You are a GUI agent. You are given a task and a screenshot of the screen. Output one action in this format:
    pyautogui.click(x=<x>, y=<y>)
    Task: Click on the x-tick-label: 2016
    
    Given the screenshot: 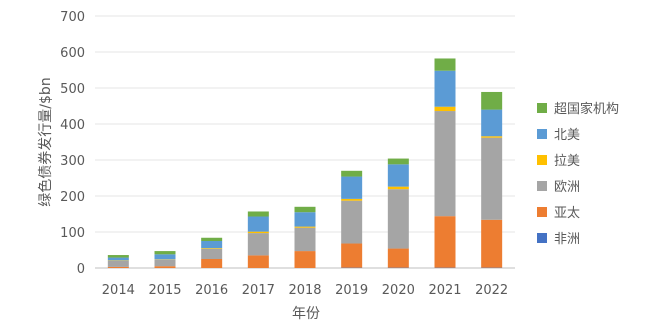 What is the action you would take?
    pyautogui.click(x=211, y=290)
    